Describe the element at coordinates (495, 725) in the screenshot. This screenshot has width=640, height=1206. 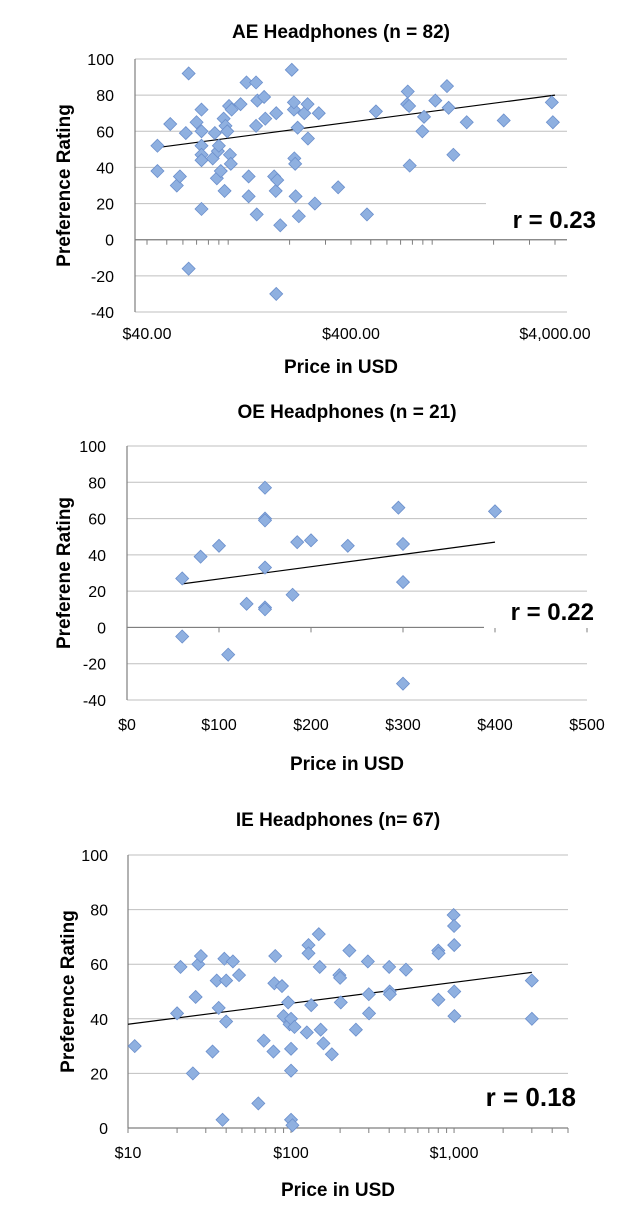
I see `x-tick-label: $400` at that location.